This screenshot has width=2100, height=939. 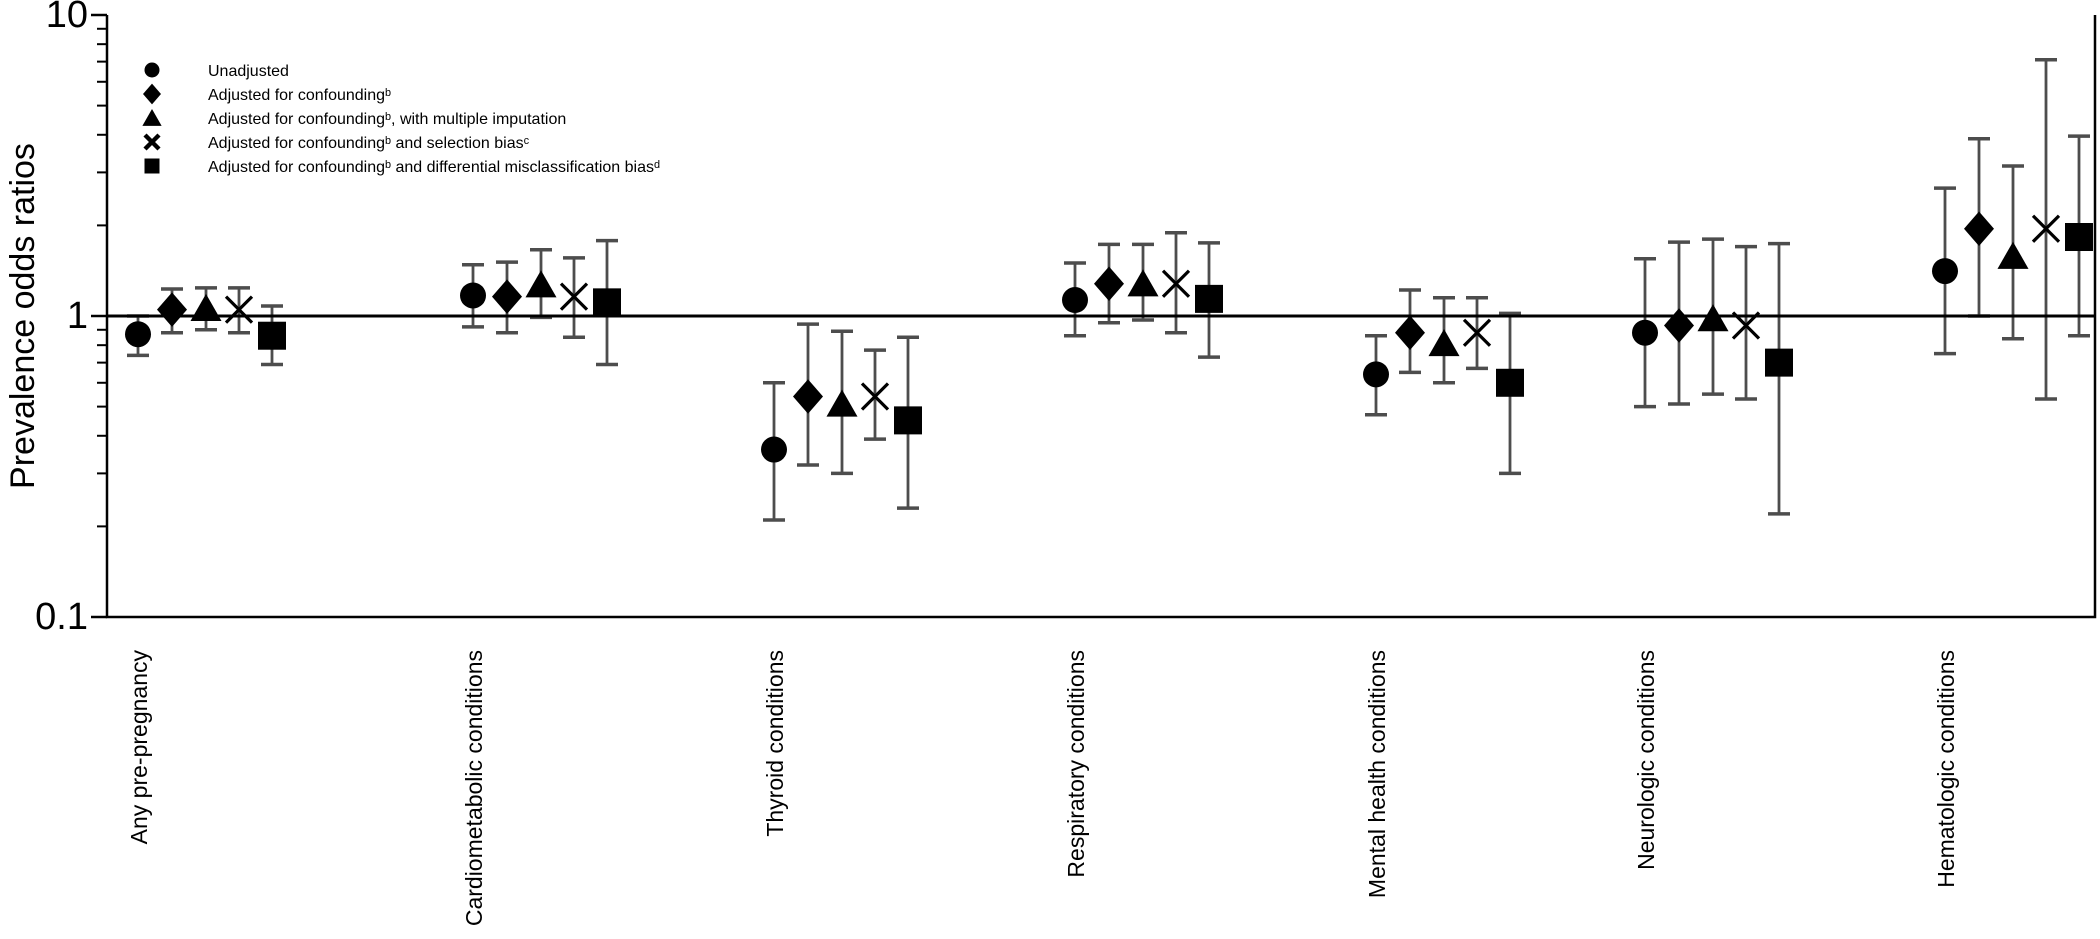 What do you see at coordinates (474, 788) in the screenshot?
I see `category-label-c1: Cardiometabolic conditions` at bounding box center [474, 788].